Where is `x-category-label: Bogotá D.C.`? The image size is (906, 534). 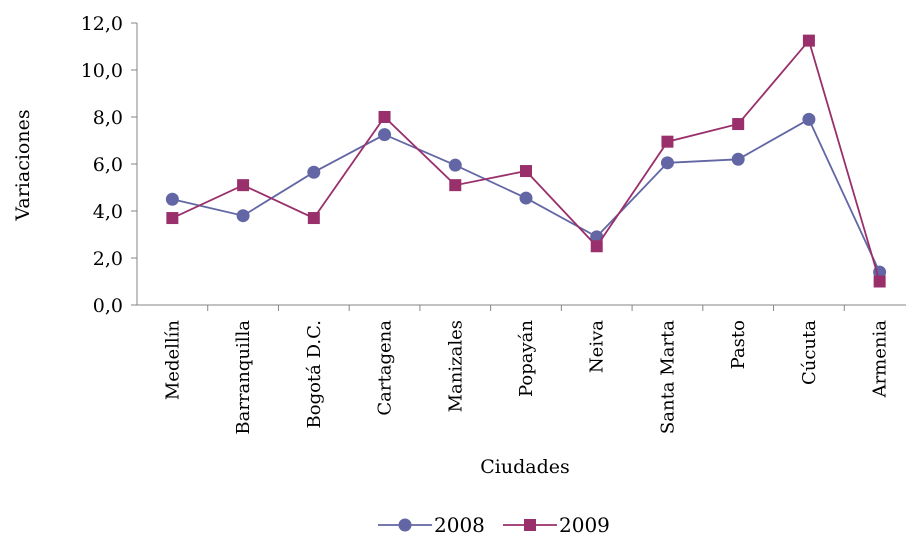 x-category-label: Bogotá D.C. is located at coordinates (314, 374).